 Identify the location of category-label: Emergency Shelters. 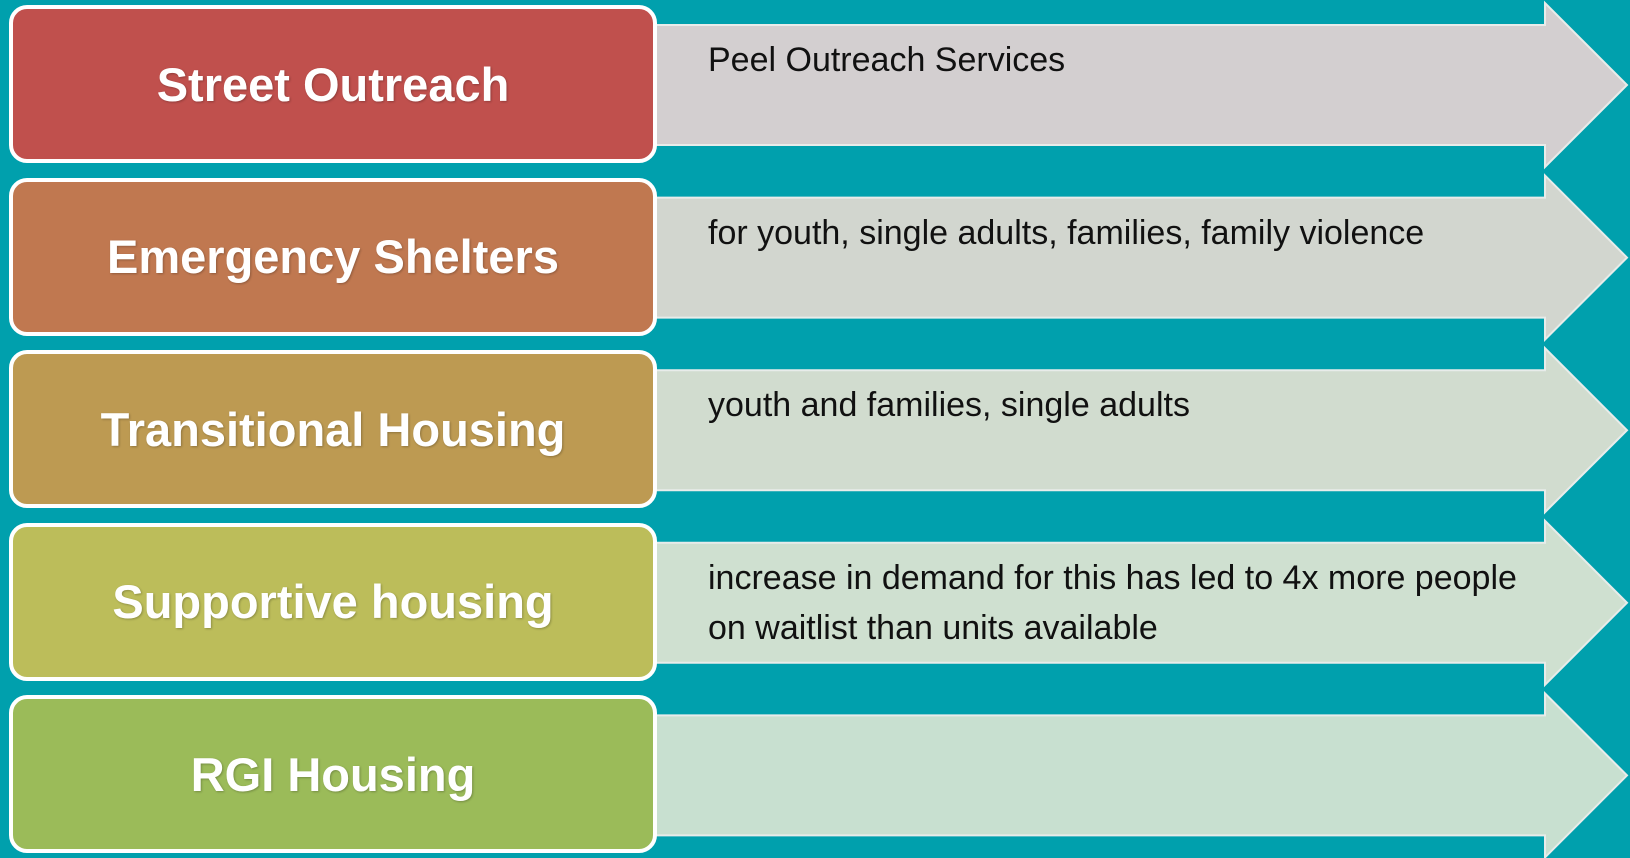
(333, 257).